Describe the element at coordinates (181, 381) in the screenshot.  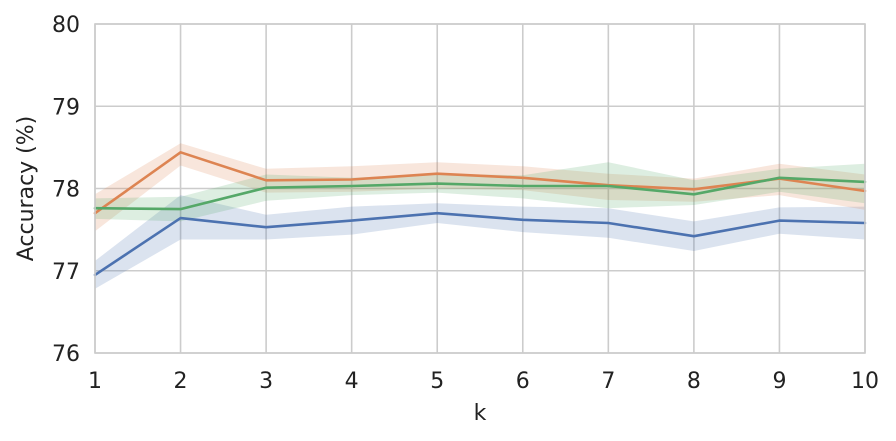
I see `x-tick-label: 2` at that location.